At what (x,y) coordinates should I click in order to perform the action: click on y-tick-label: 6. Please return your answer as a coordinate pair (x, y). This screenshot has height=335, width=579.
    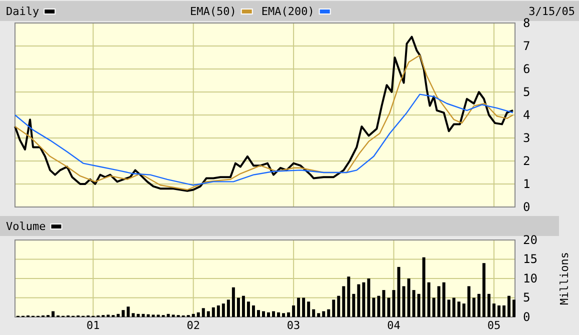
    Looking at the image, I should click on (526, 69).